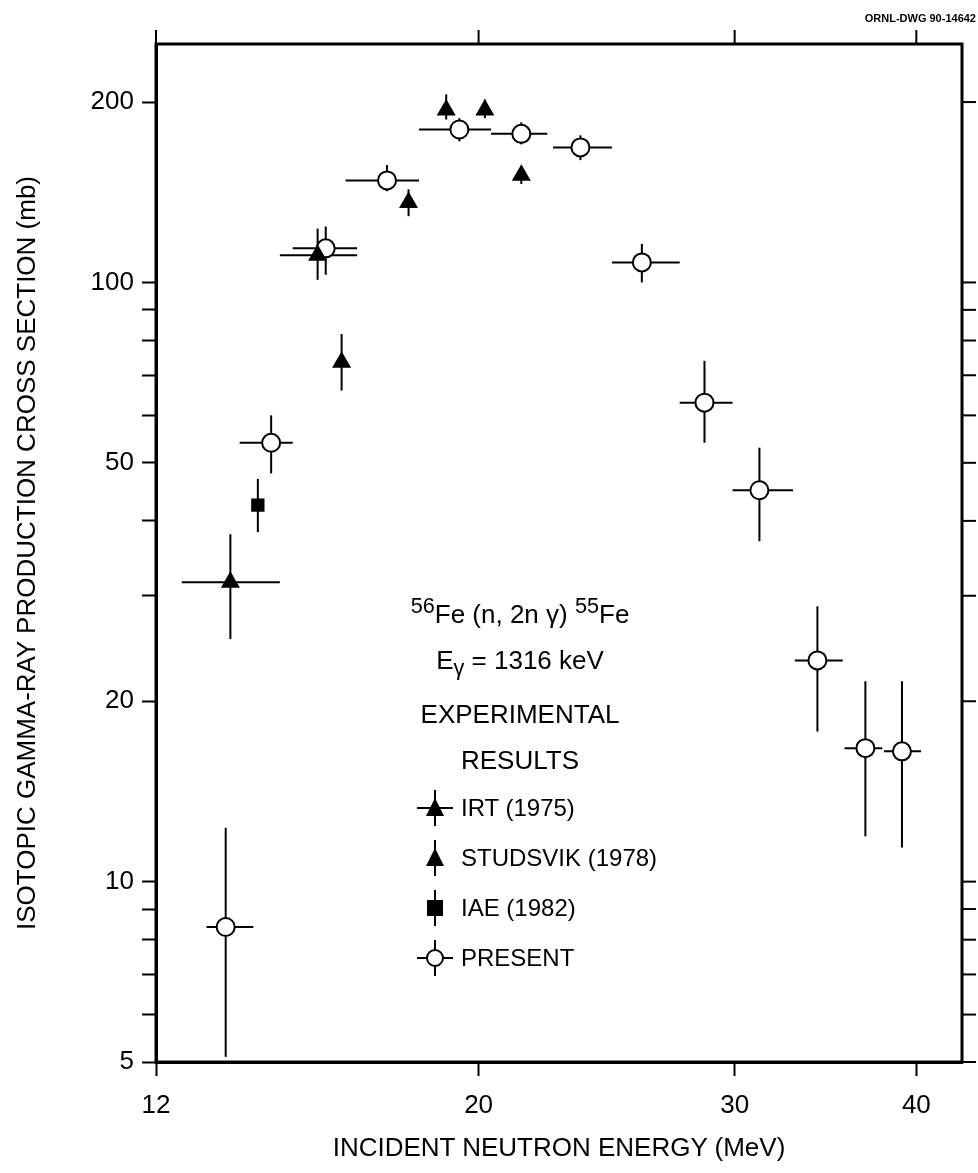 This screenshot has height=1173, width=978. I want to click on text: ORNL-DWG 90-14642, so click(920, 18).